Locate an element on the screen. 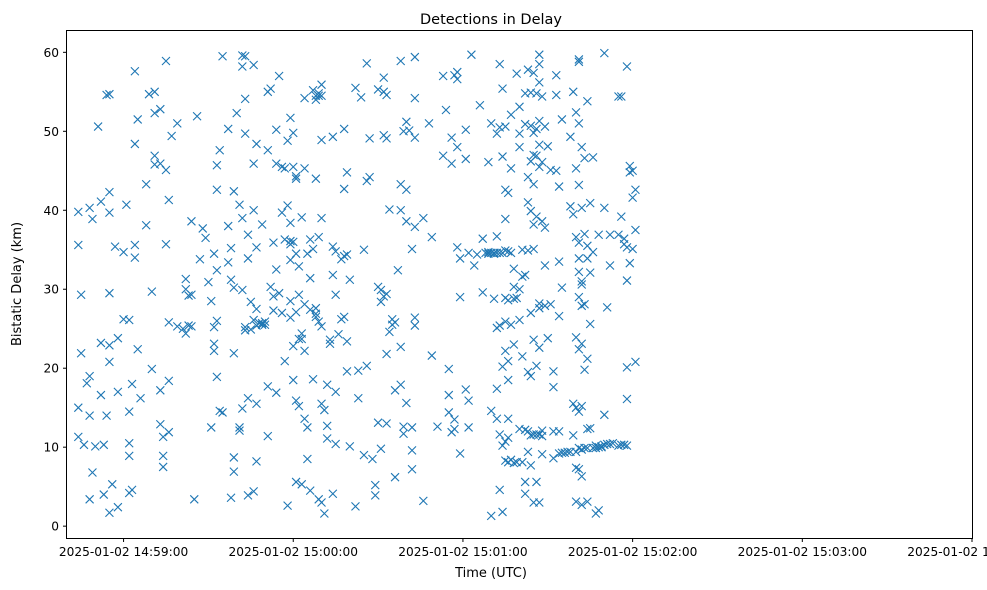  y-tick-label: 60 is located at coordinates (51, 53).